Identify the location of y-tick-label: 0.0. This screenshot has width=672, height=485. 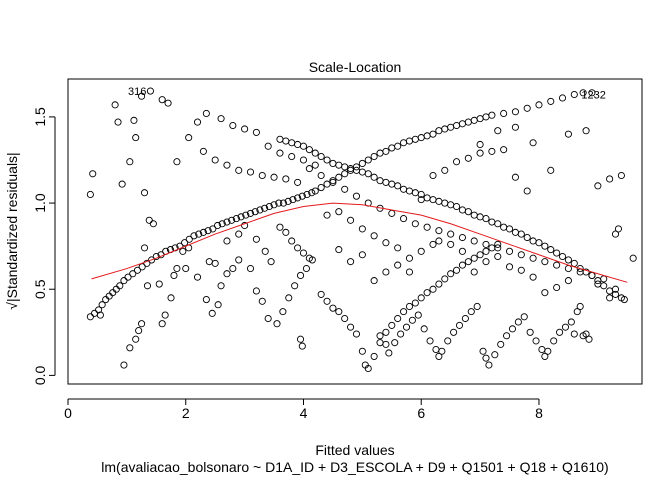
(40, 375).